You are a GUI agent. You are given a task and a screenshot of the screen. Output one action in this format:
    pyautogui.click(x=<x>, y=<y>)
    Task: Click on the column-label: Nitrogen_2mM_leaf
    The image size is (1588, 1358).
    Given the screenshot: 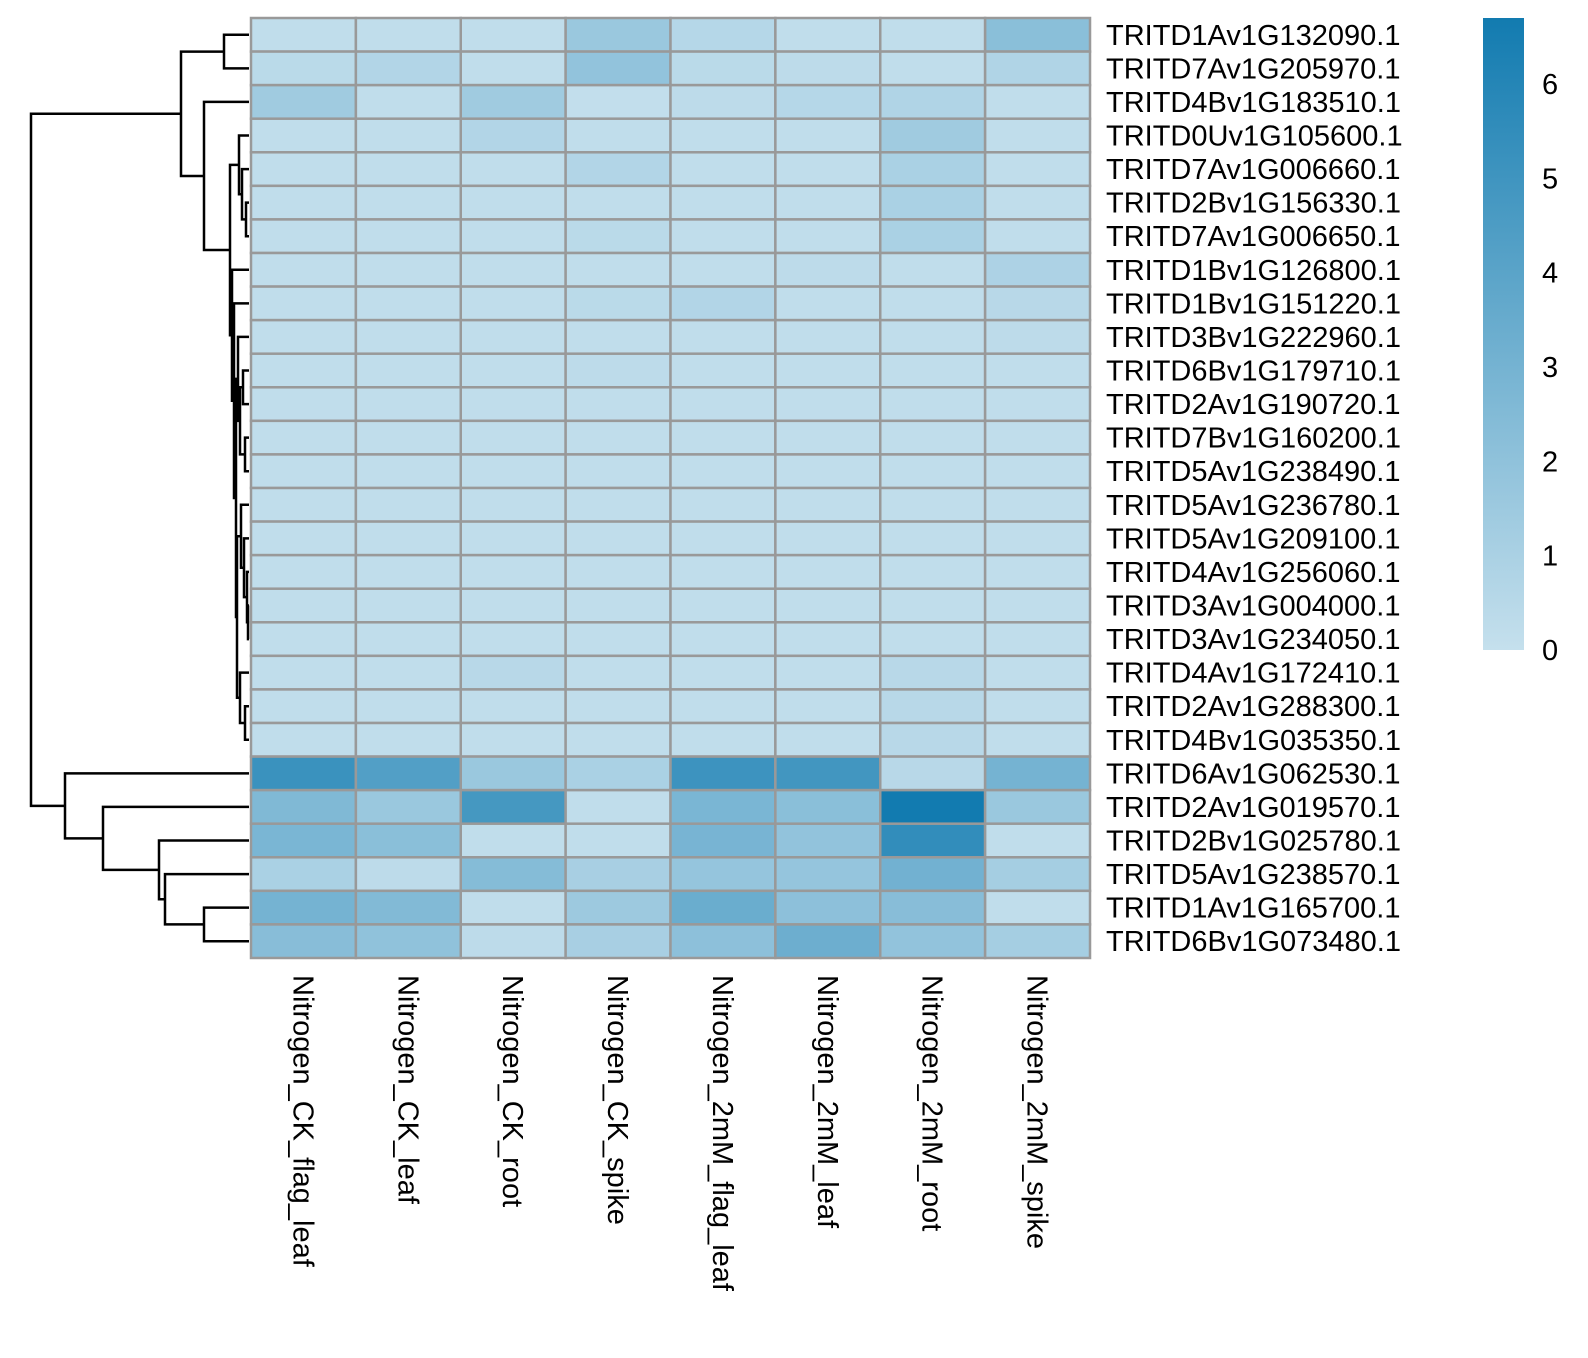 What is the action you would take?
    pyautogui.click(x=827, y=1102)
    